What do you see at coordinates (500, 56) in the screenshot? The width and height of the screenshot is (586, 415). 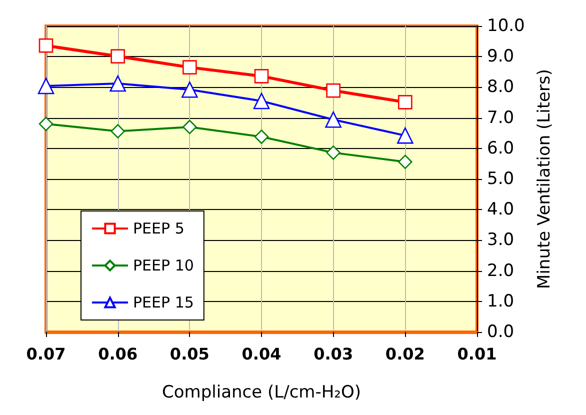 I see `y-tick-label: 9.0` at bounding box center [500, 56].